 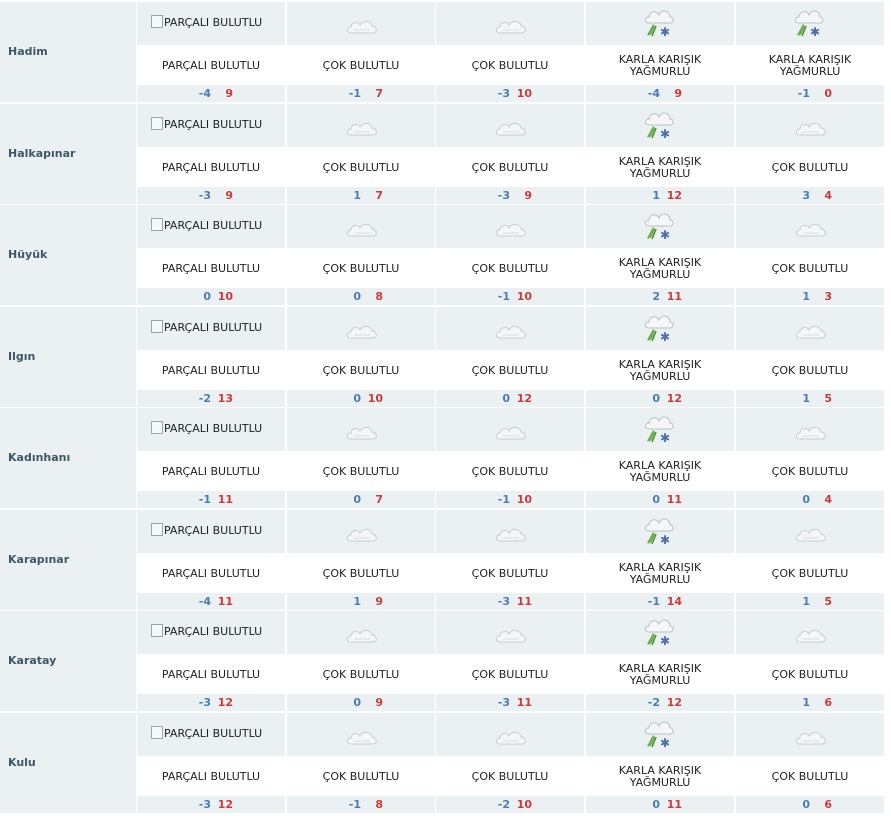 I want to click on temperature-range: 0 12, so click(x=660, y=398).